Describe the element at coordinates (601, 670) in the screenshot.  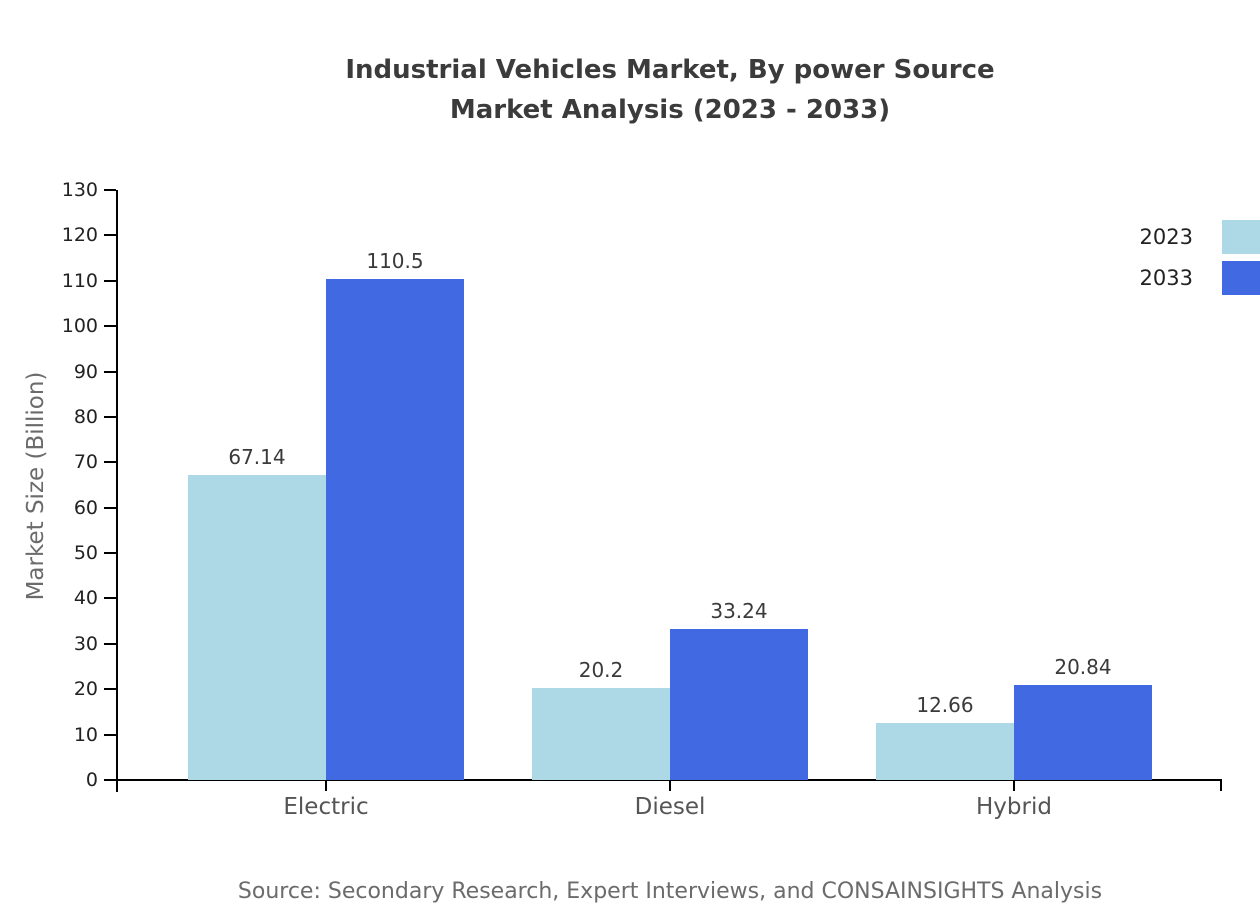
I see `value-label-2023-diesel: 20.2` at that location.